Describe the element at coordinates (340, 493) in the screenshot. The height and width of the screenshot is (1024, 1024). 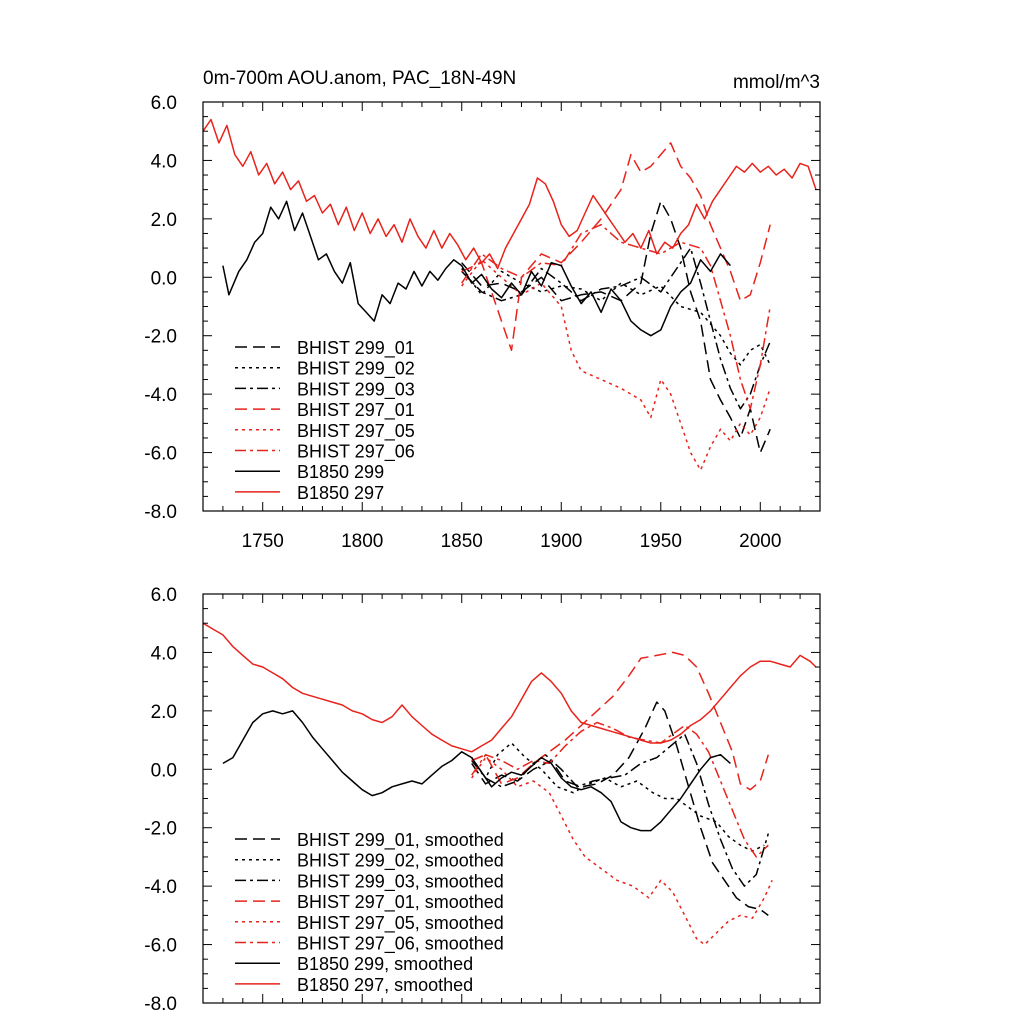
I see `legend-label-0-7: B1850 297` at that location.